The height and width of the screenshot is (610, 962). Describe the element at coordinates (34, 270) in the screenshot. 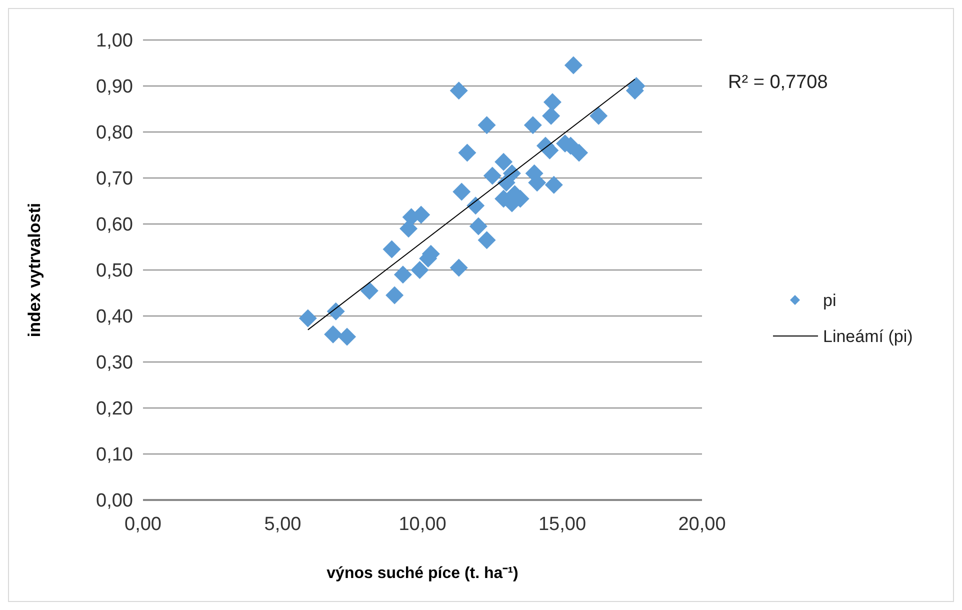

I see `y-axis-title: index vytrvalosti` at that location.